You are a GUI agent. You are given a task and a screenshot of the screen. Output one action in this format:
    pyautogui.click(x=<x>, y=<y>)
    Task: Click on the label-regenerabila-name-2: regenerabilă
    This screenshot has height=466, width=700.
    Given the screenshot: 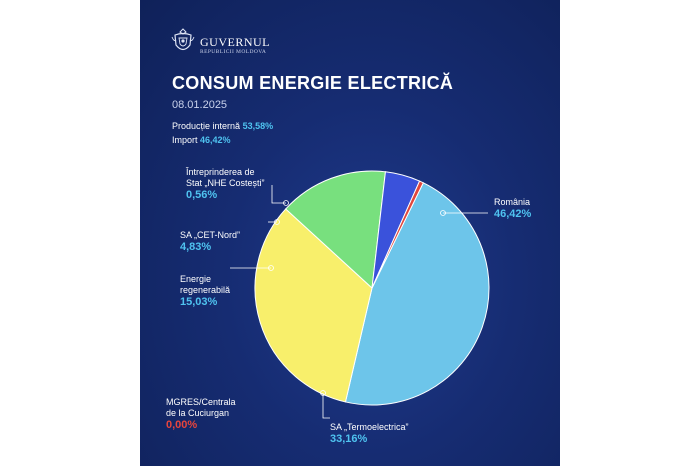 What is the action you would take?
    pyautogui.click(x=205, y=290)
    